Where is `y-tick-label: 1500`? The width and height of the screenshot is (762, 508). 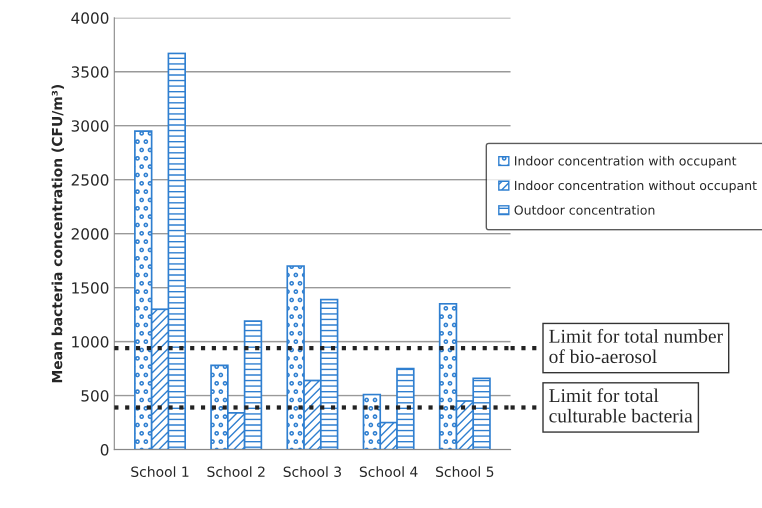
y-tick-label: 1500 is located at coordinates (90, 288).